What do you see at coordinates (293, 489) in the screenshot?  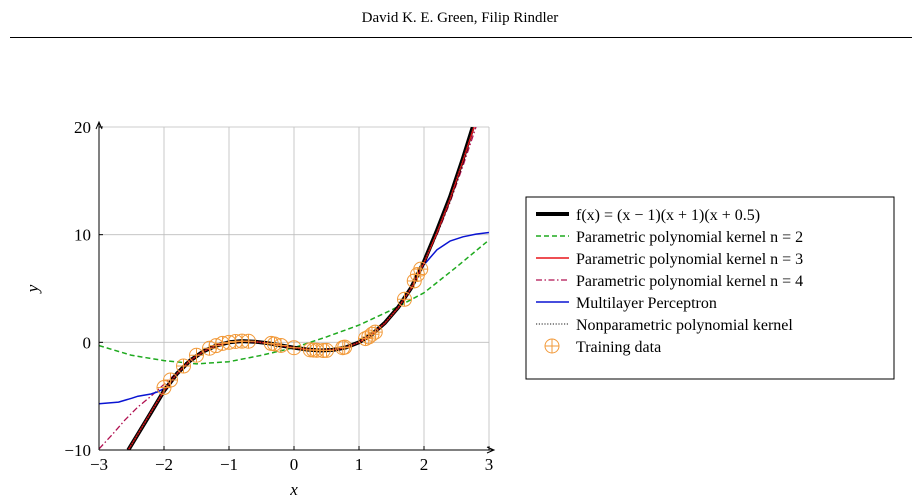 I see `x-axis-label: x` at bounding box center [293, 489].